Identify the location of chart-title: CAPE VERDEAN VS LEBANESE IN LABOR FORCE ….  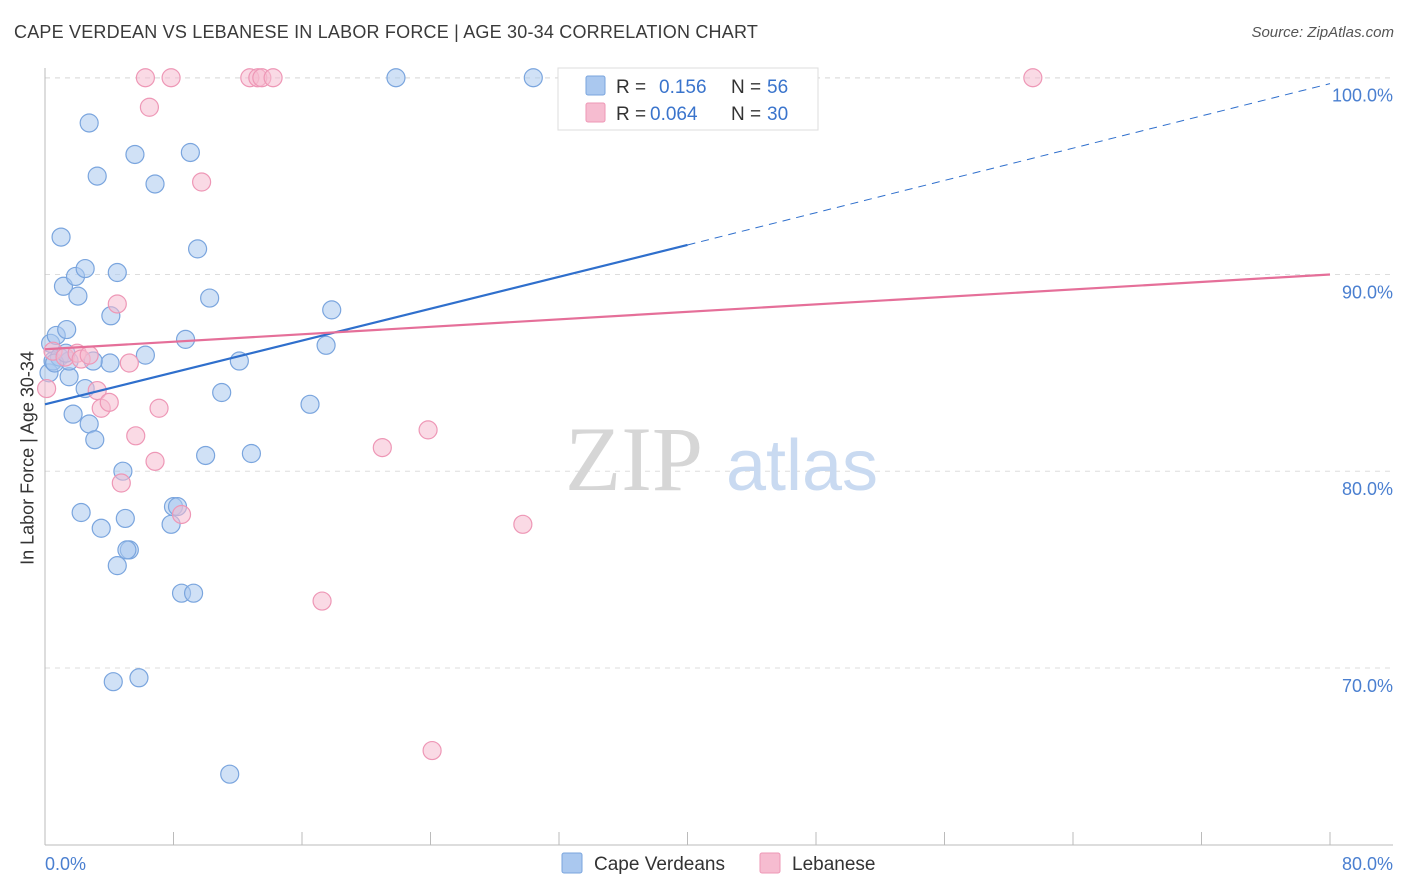
(386, 32).